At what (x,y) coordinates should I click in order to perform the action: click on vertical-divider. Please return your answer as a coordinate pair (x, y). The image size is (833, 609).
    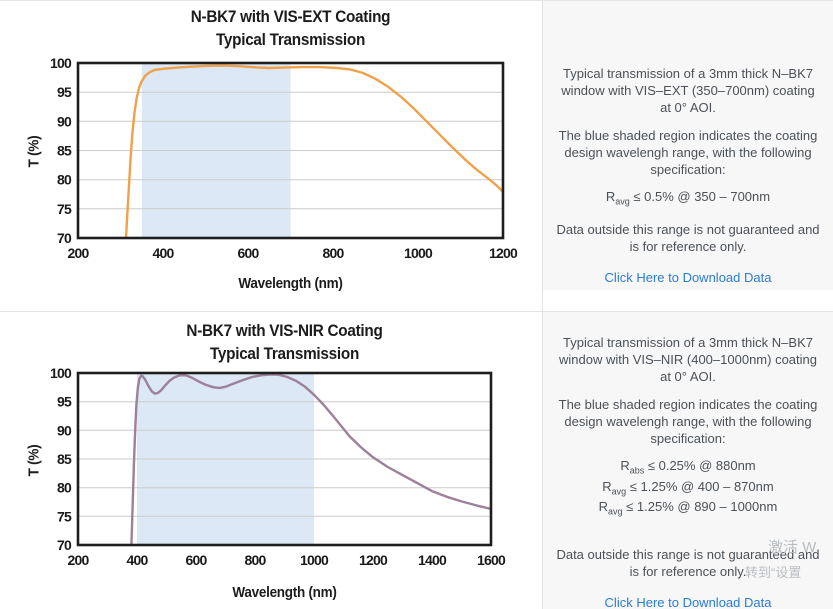
    Looking at the image, I should click on (542, 304).